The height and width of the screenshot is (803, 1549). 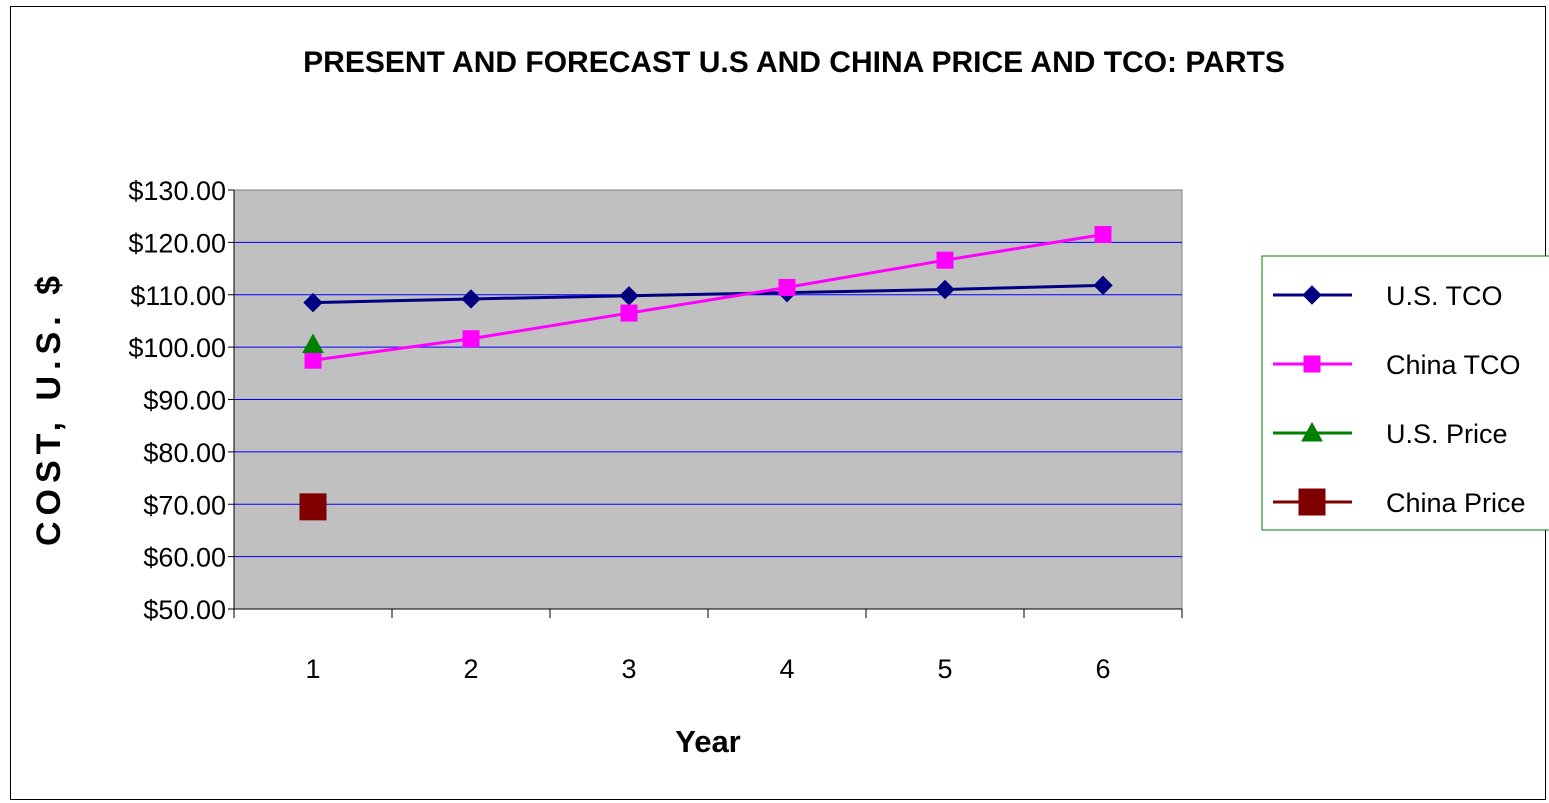 I want to click on y-axis-title: COST, U.S. $, so click(x=49, y=408).